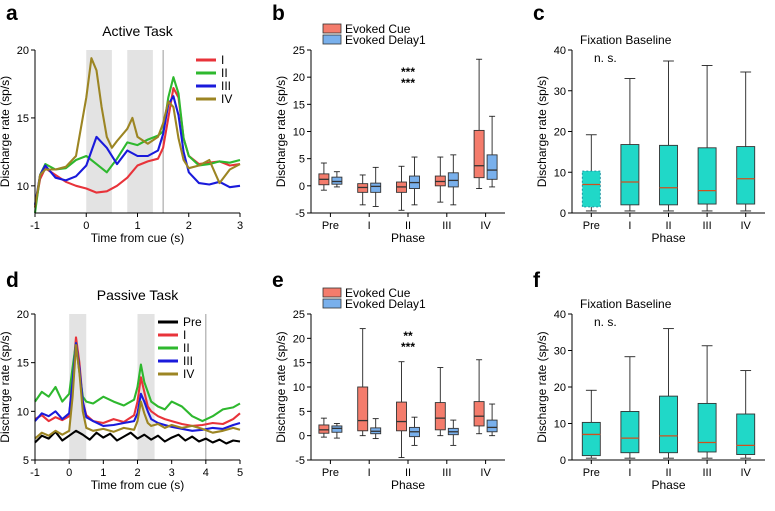 This screenshot has width=775, height=511. What do you see at coordinates (192, 322) in the screenshot?
I see `legend-entry: Pre` at bounding box center [192, 322].